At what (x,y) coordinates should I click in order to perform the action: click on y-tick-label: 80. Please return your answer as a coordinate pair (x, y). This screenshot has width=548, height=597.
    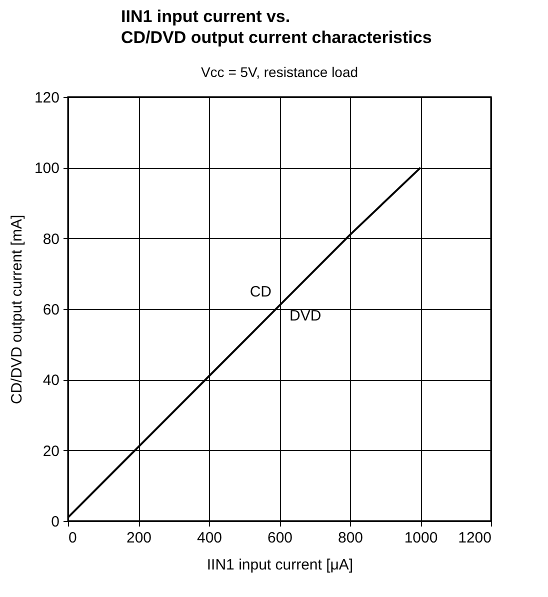
    Looking at the image, I should click on (51, 239).